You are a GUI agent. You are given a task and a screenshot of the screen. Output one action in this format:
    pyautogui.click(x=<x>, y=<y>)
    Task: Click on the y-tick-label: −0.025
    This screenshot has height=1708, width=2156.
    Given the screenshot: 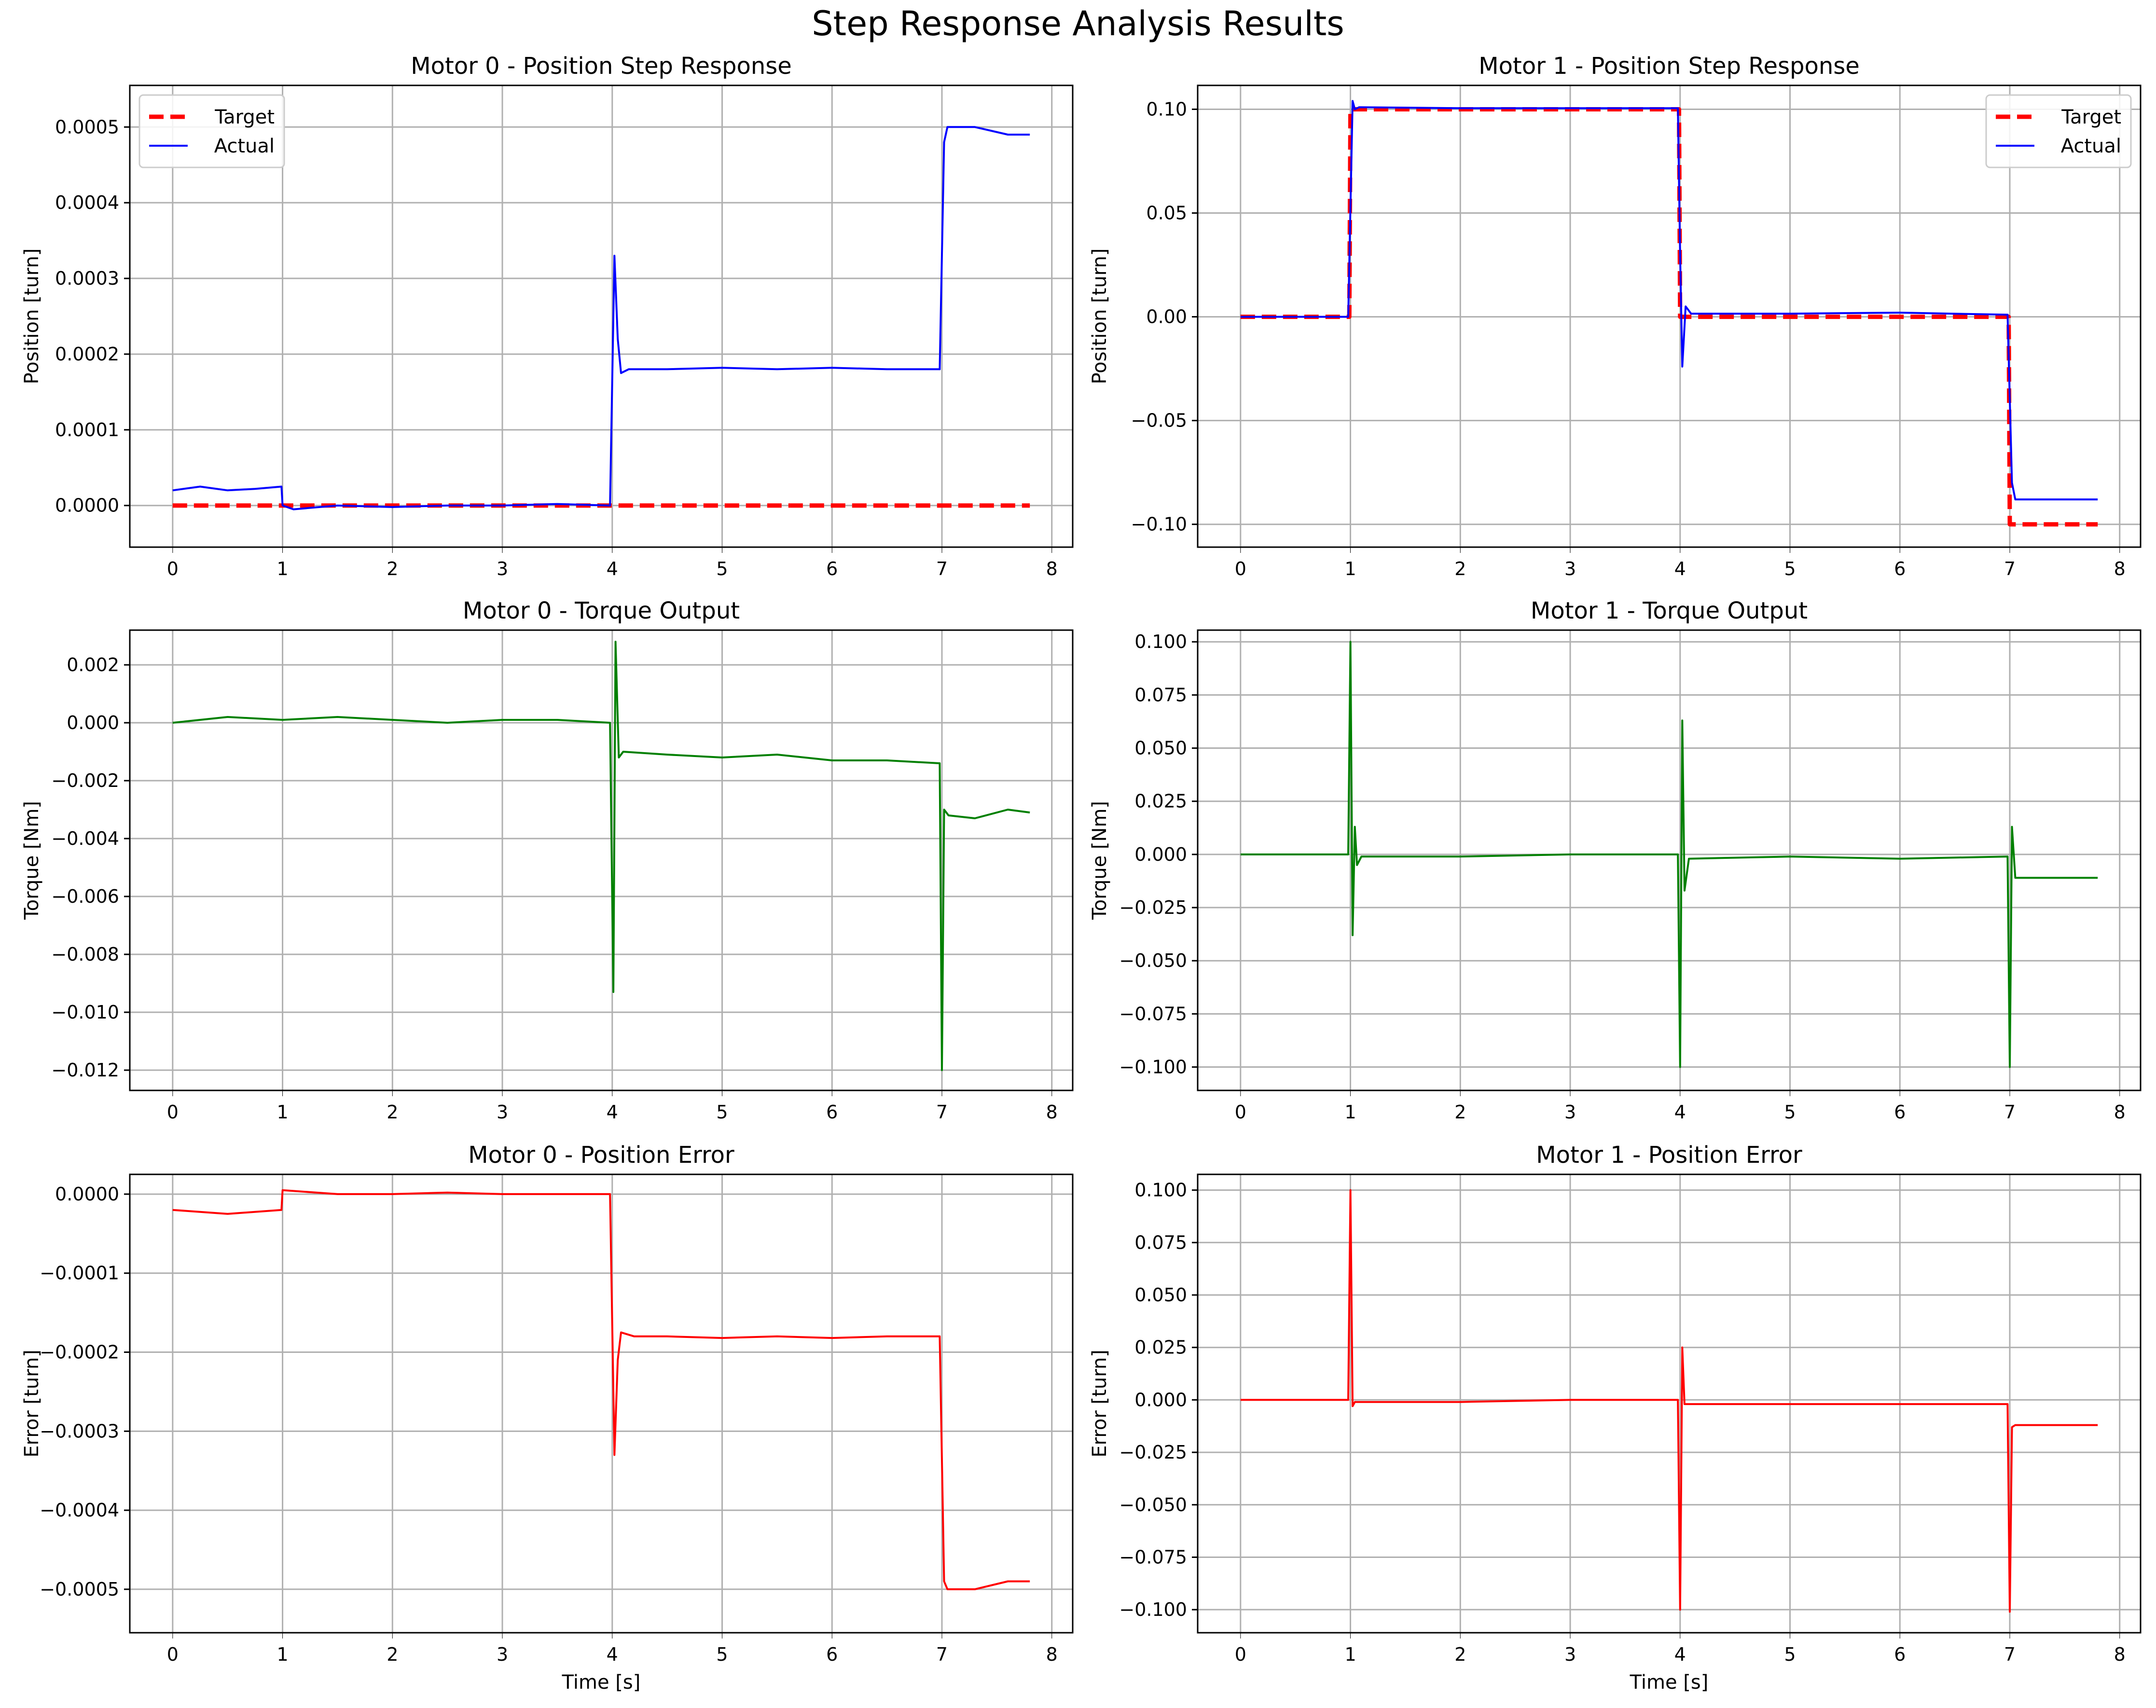 What is the action you would take?
    pyautogui.click(x=1153, y=907)
    